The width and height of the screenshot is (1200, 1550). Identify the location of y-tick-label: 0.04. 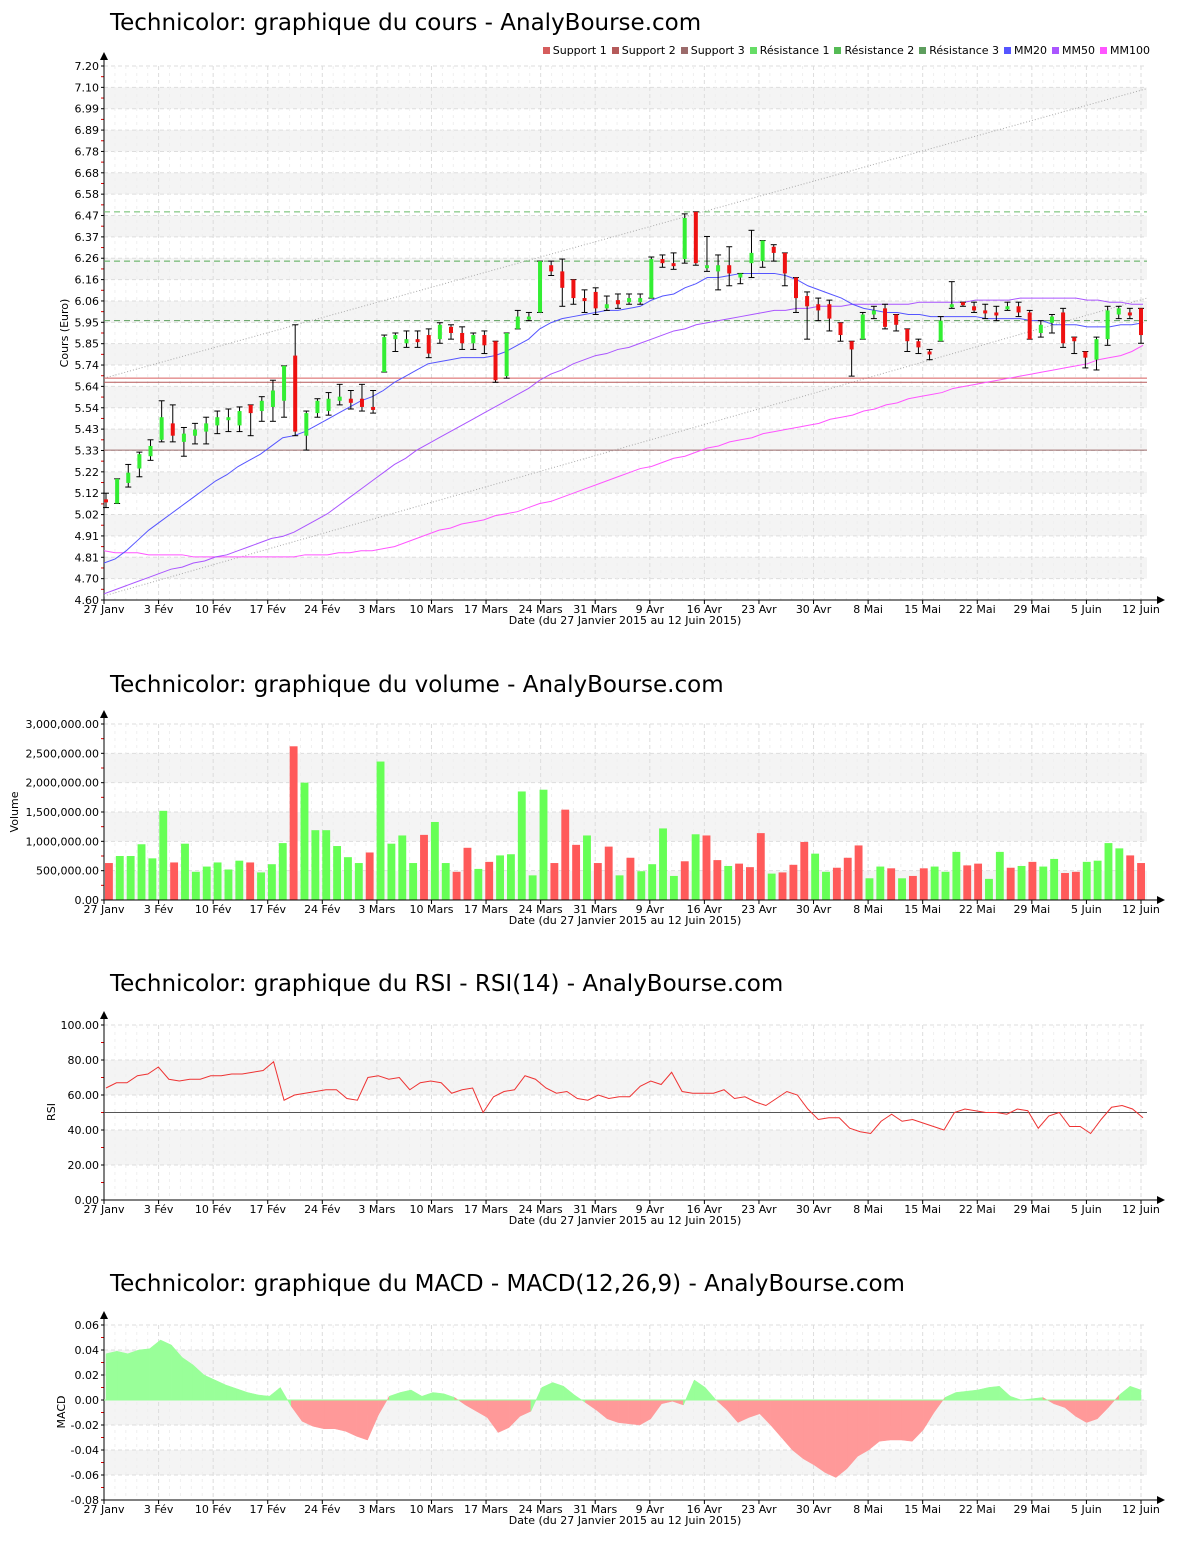
(87, 1350).